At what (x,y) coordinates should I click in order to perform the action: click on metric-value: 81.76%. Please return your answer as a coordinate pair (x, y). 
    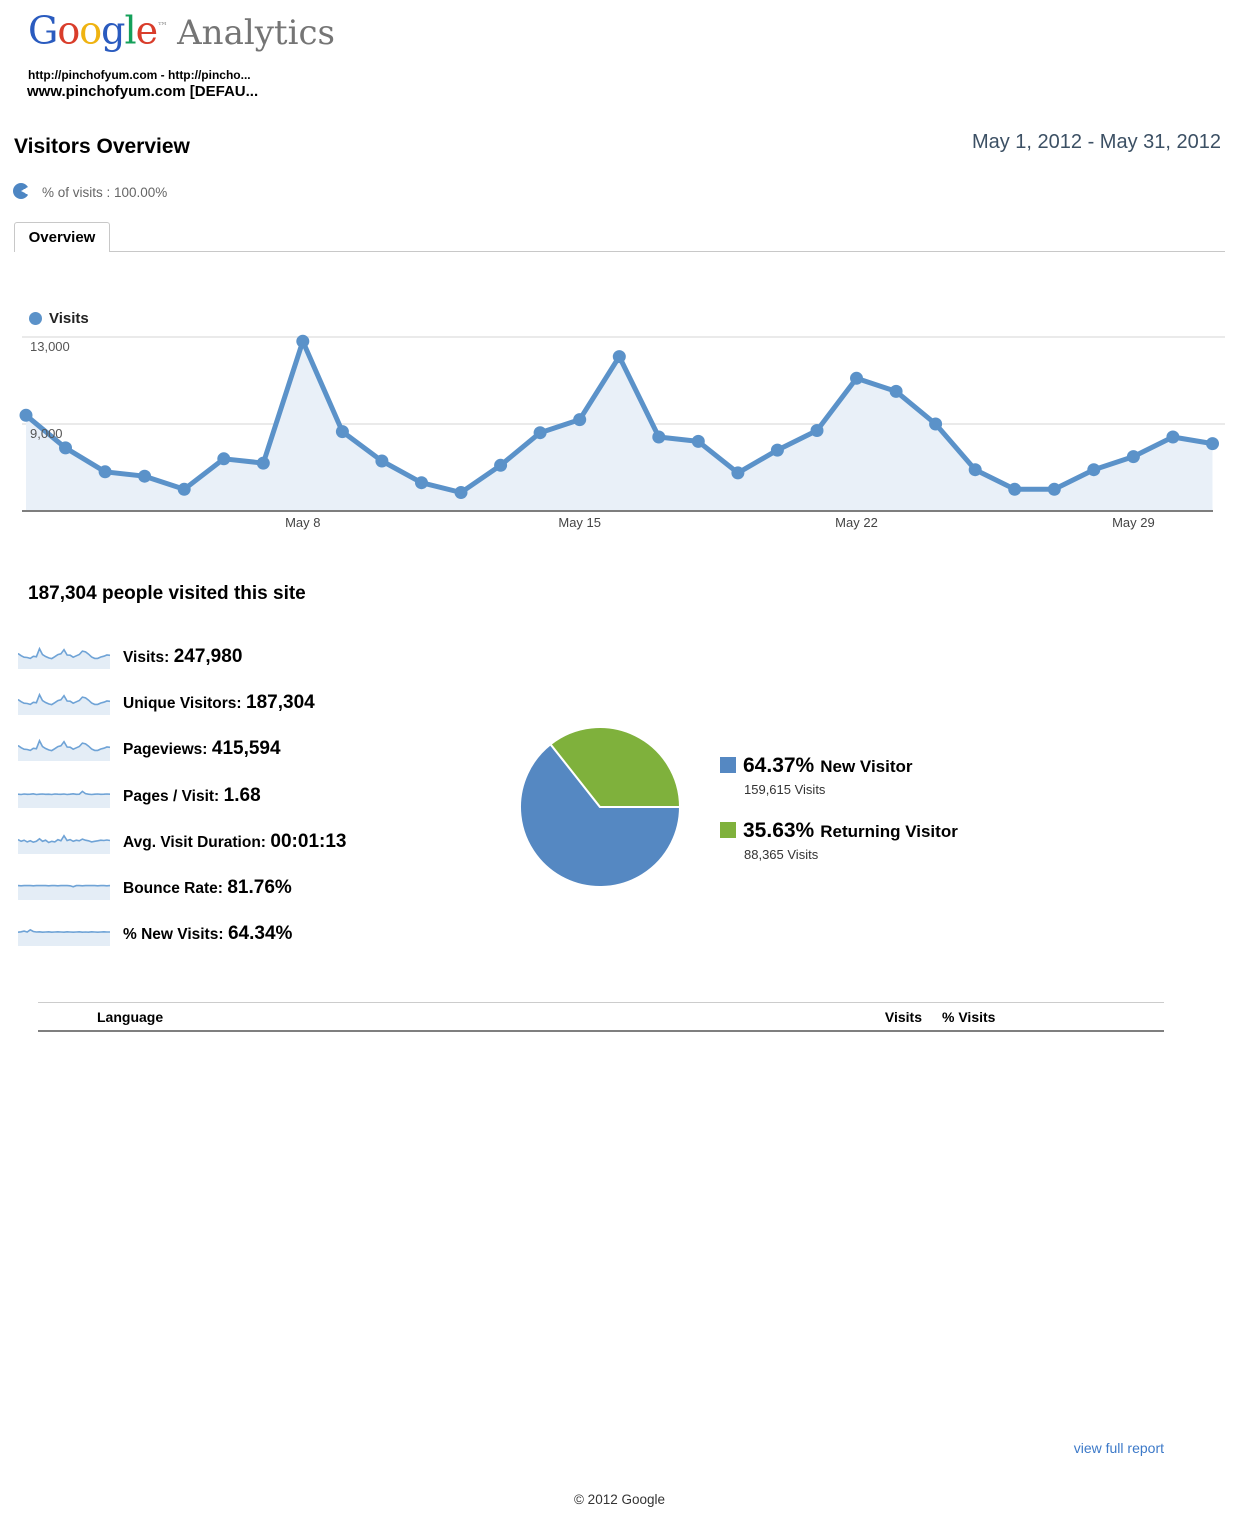
    Looking at the image, I should click on (259, 887).